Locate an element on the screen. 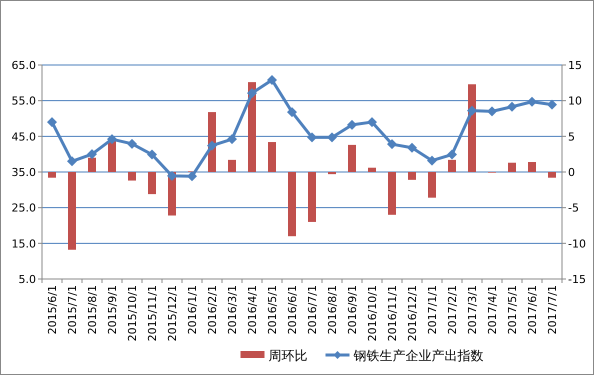 The height and width of the screenshot is (375, 594). y-tick-label: 15.0 is located at coordinates (24, 243).